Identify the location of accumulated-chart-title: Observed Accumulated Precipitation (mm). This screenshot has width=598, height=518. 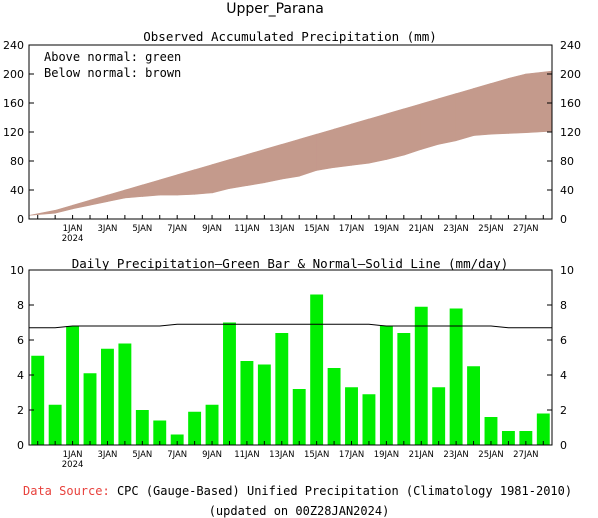
(290, 36).